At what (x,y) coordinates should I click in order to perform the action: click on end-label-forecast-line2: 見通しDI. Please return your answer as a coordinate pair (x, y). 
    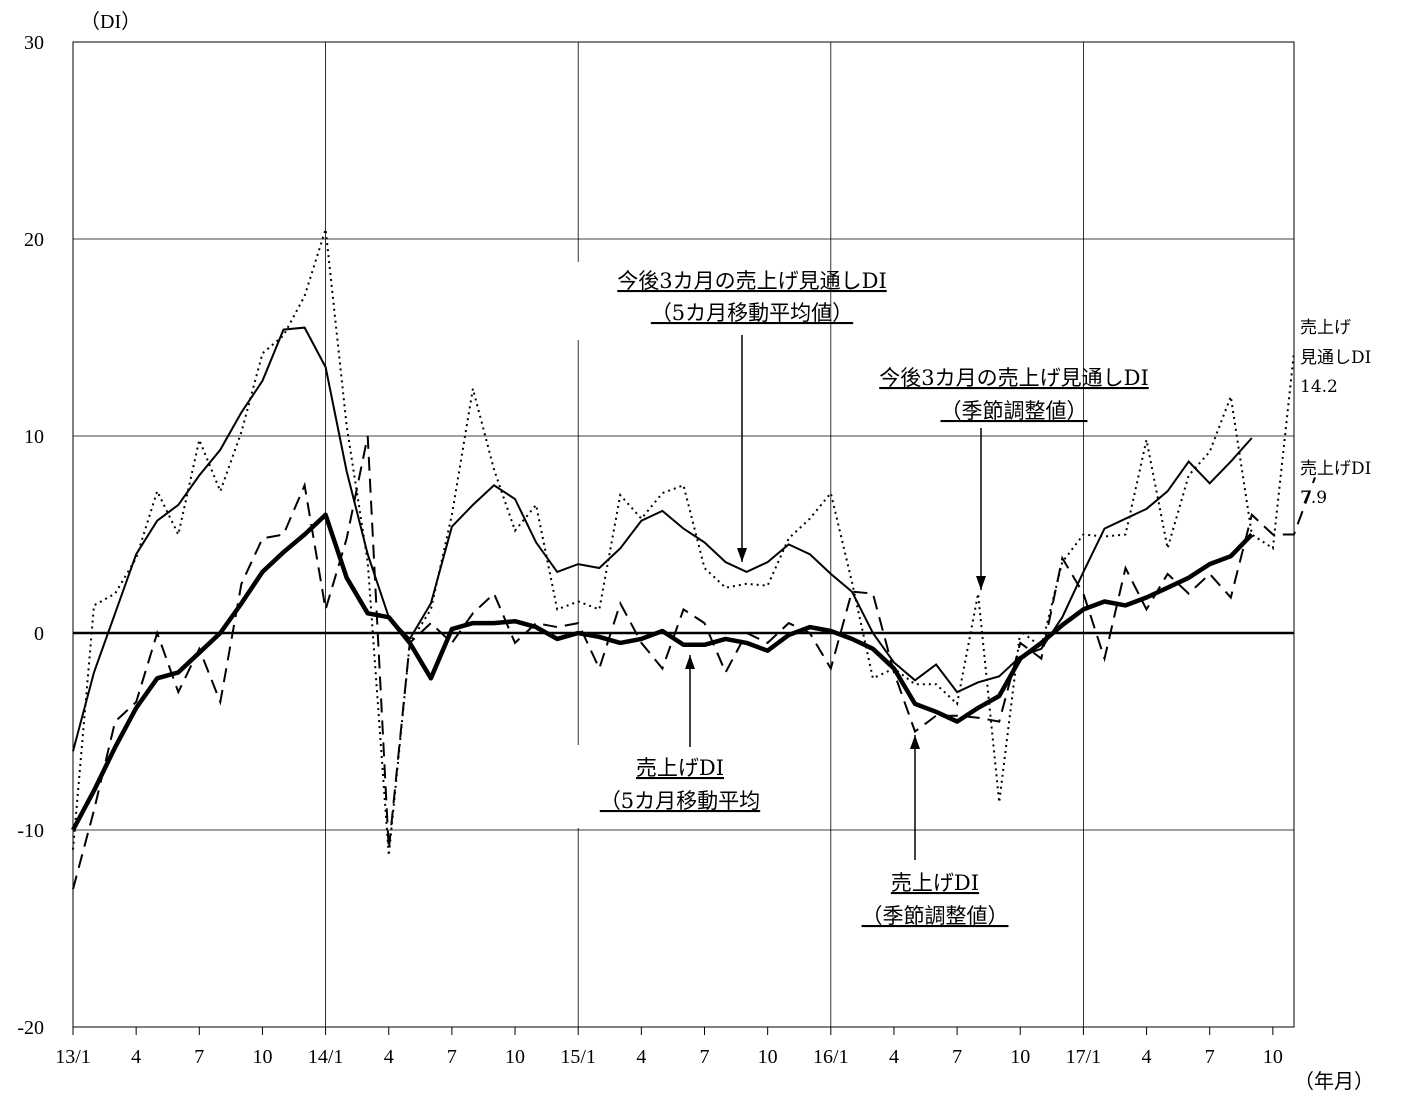
    Looking at the image, I should click on (1335, 358).